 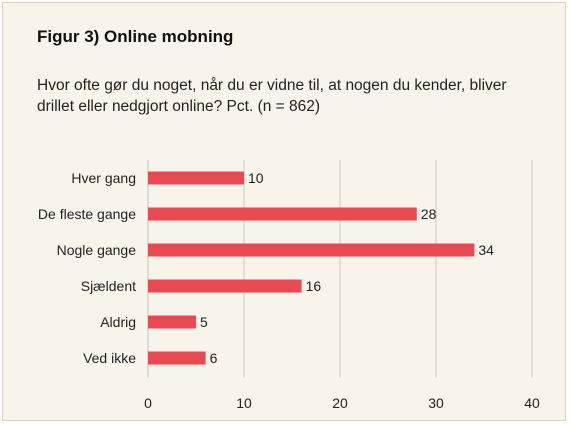 What do you see at coordinates (256, 178) in the screenshot?
I see `value-label: 10` at bounding box center [256, 178].